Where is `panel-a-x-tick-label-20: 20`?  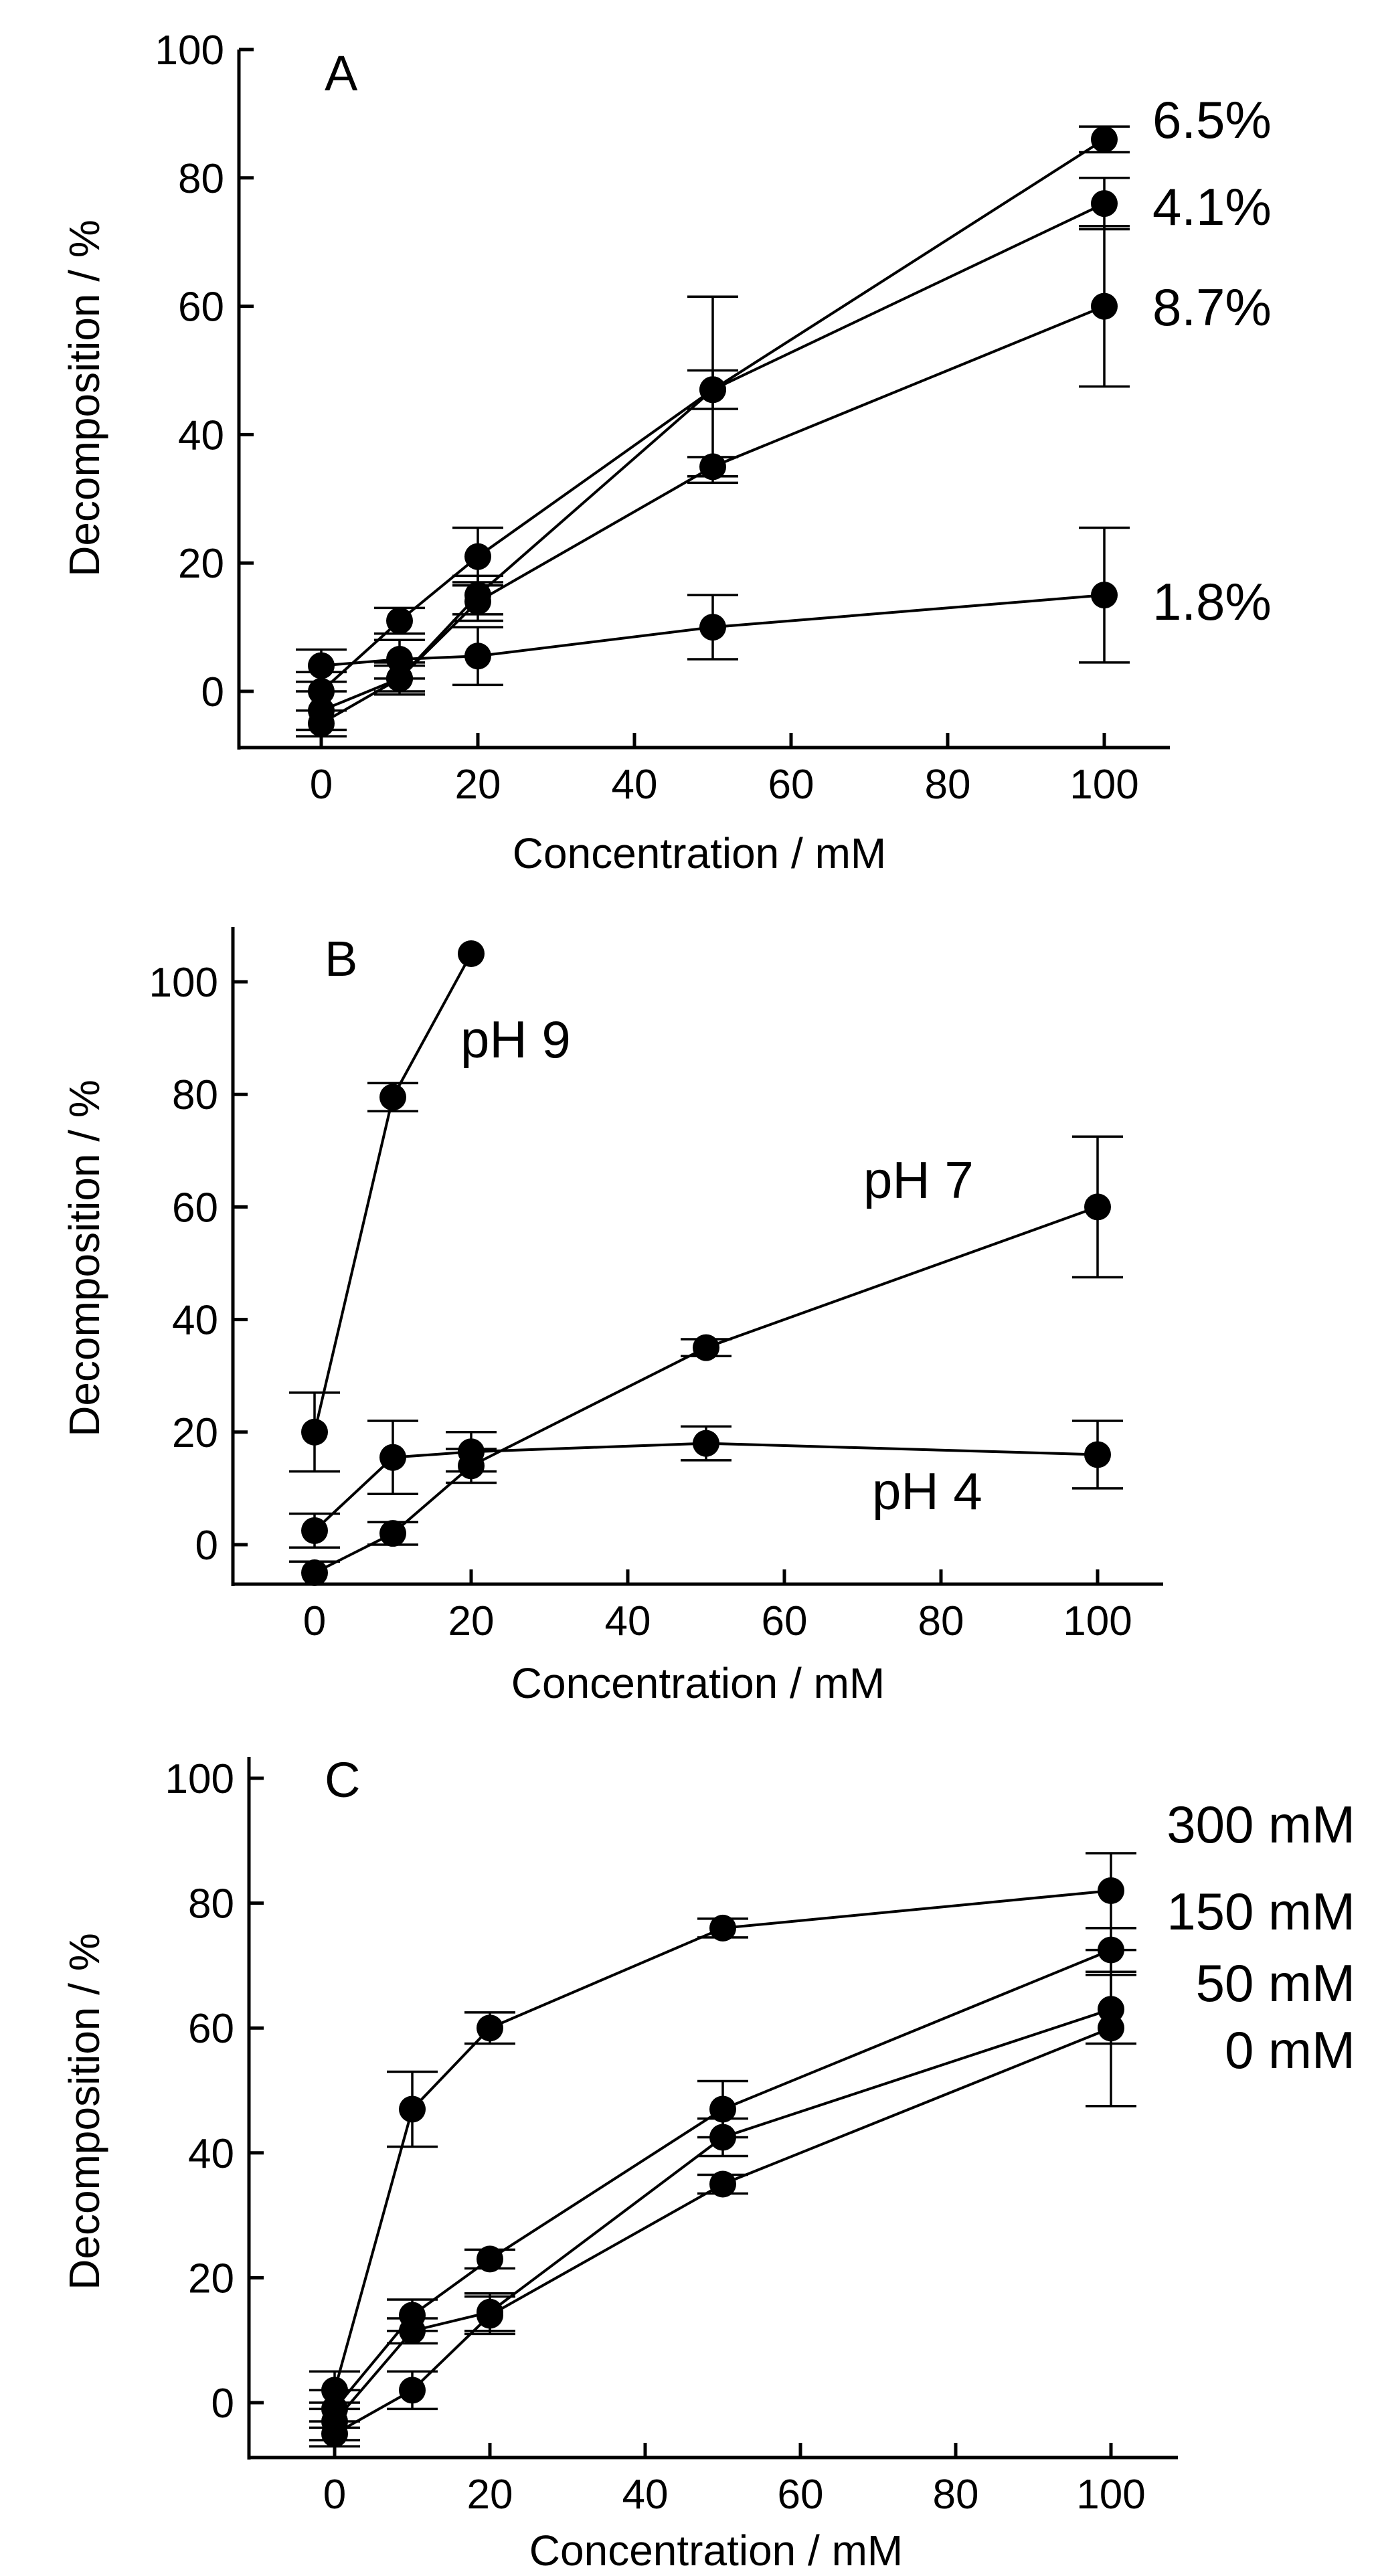
panel-a-x-tick-label-20: 20 is located at coordinates (478, 785).